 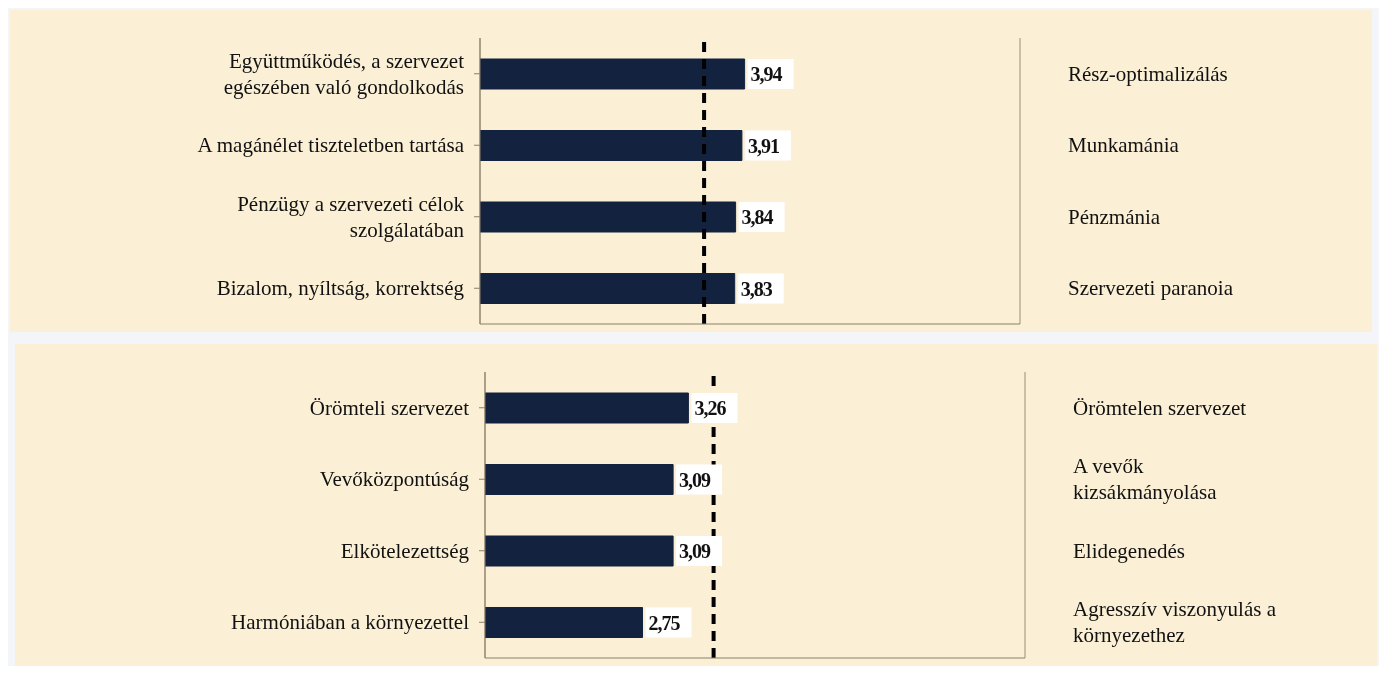 I want to click on category-label: Örömteli szervezet, so click(x=389, y=407).